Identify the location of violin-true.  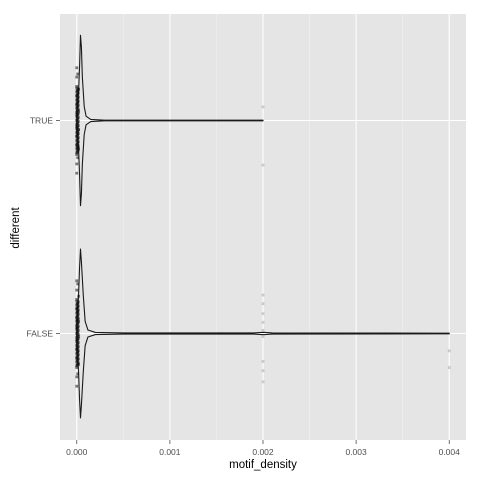
(170, 120).